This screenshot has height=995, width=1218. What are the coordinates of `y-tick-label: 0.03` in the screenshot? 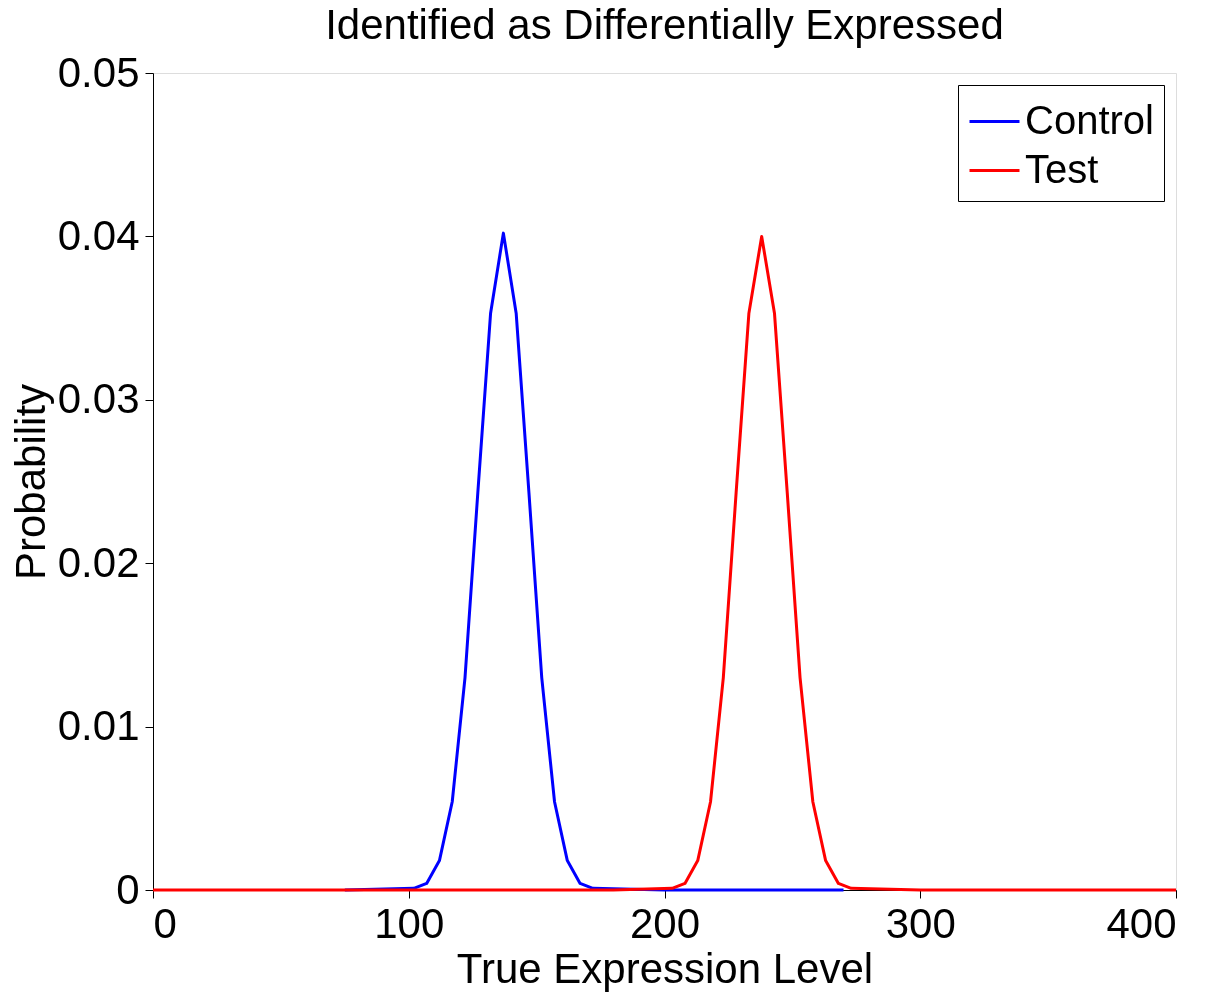 It's located at (98, 399).